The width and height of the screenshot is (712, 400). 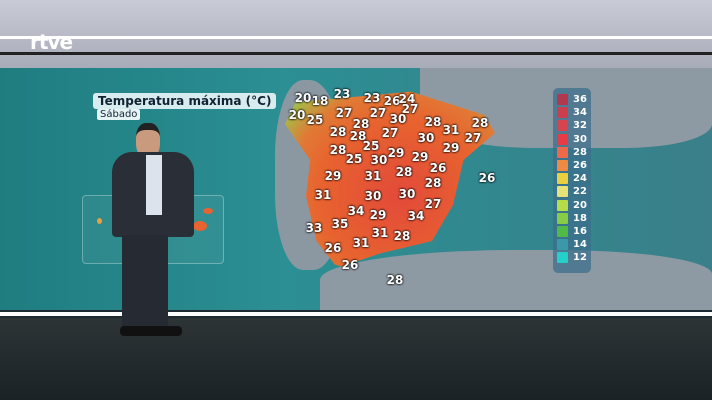 What do you see at coordinates (572, 165) in the screenshot?
I see `legend-item: 26` at bounding box center [572, 165].